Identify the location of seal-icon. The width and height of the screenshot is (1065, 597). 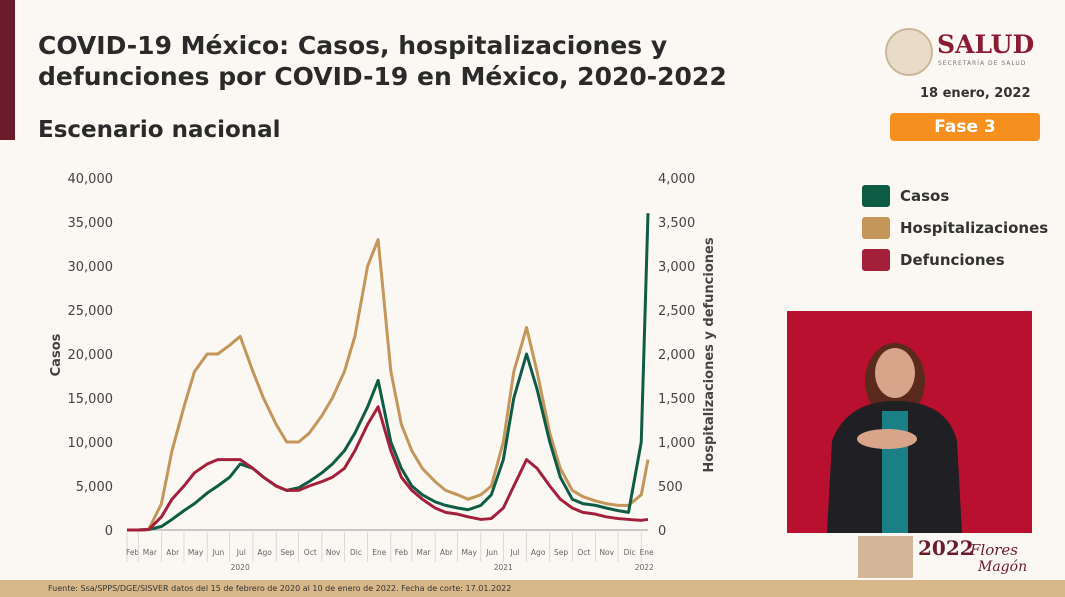
(909, 52).